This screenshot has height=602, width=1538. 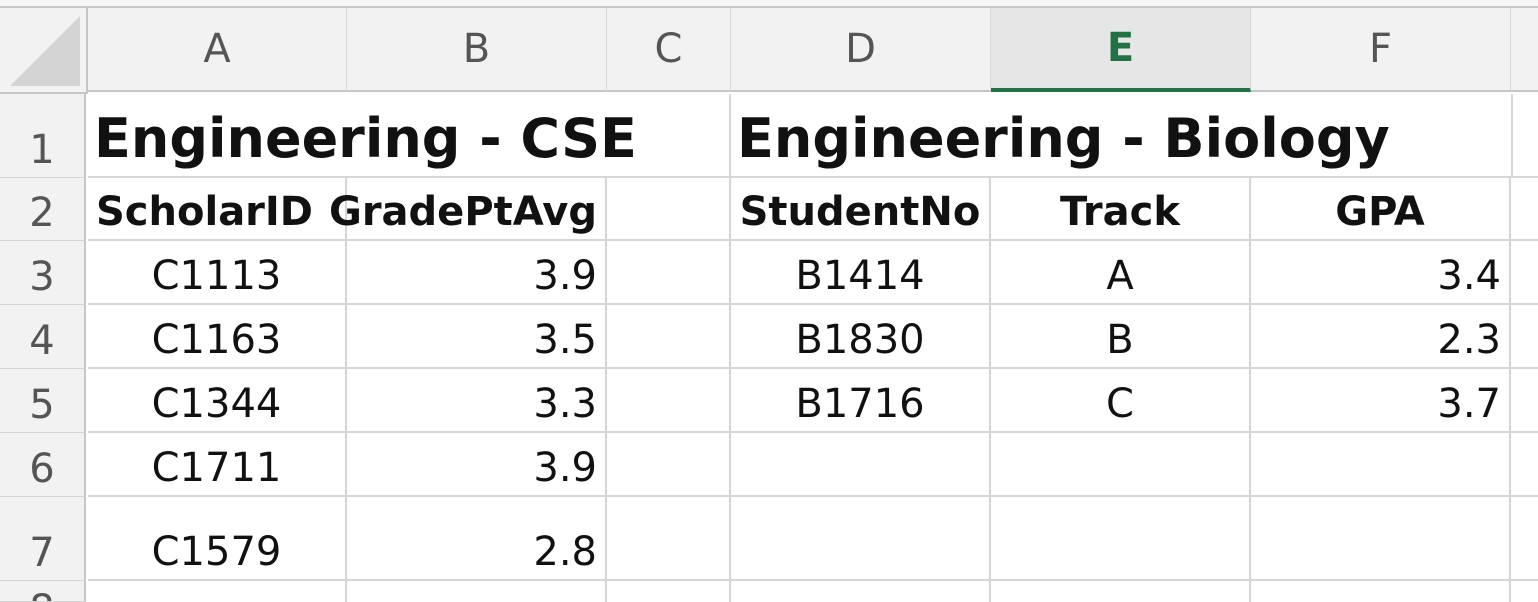 I want to click on cell-a7: C1579, so click(x=217, y=539).